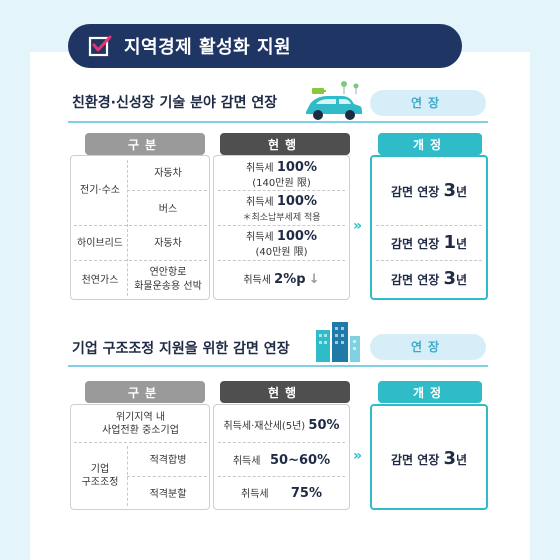 This screenshot has height=560, width=560. Describe the element at coordinates (246, 461) in the screenshot. I see `current2-r2-label: 취득세` at that location.